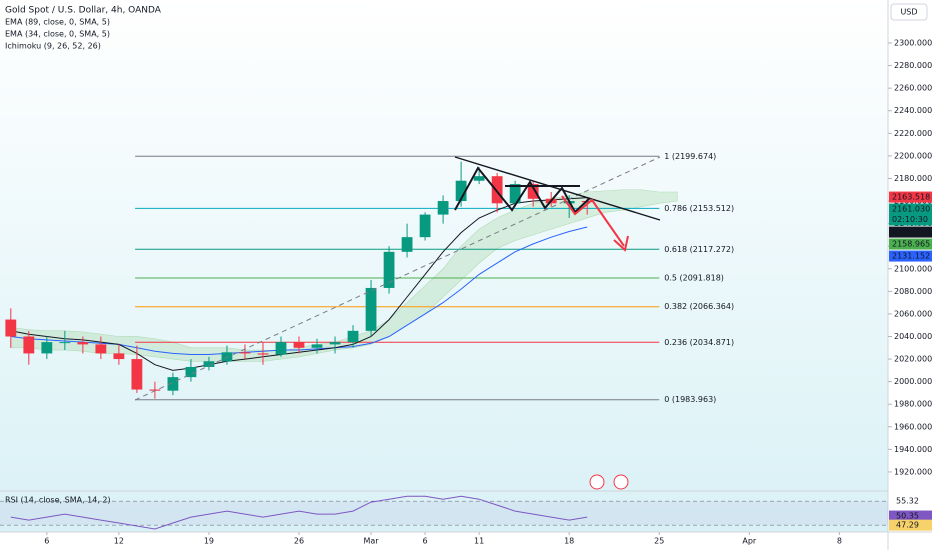 Image resolution: width=932 pixels, height=550 pixels. I want to click on rsi-band, so click(444, 513).